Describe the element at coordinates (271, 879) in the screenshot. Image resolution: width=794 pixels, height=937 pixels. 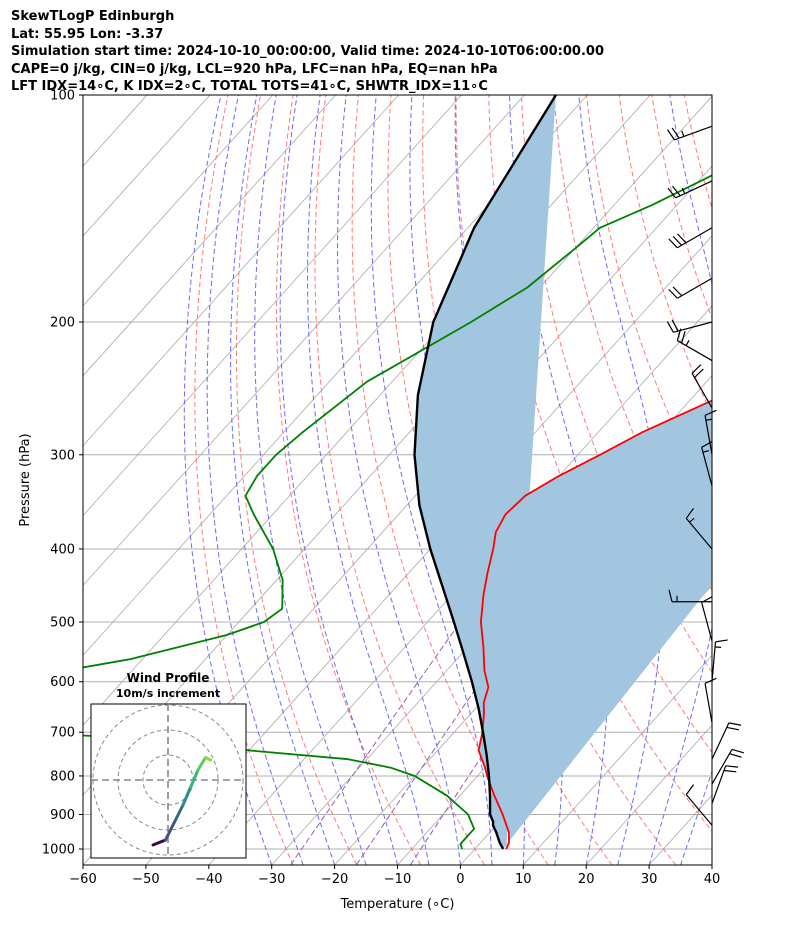
I see `x-tick-label: −30` at that location.